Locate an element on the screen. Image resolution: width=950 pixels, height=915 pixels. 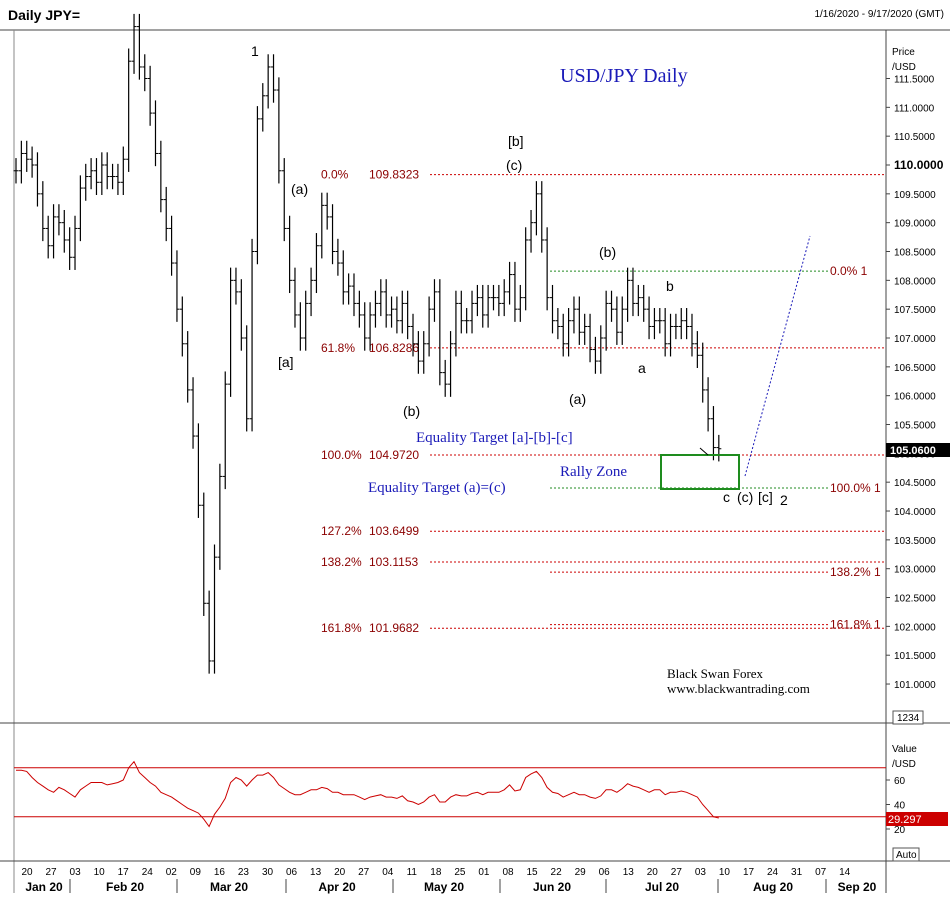
price-tick-label: 108.5000 is located at coordinates (915, 253).